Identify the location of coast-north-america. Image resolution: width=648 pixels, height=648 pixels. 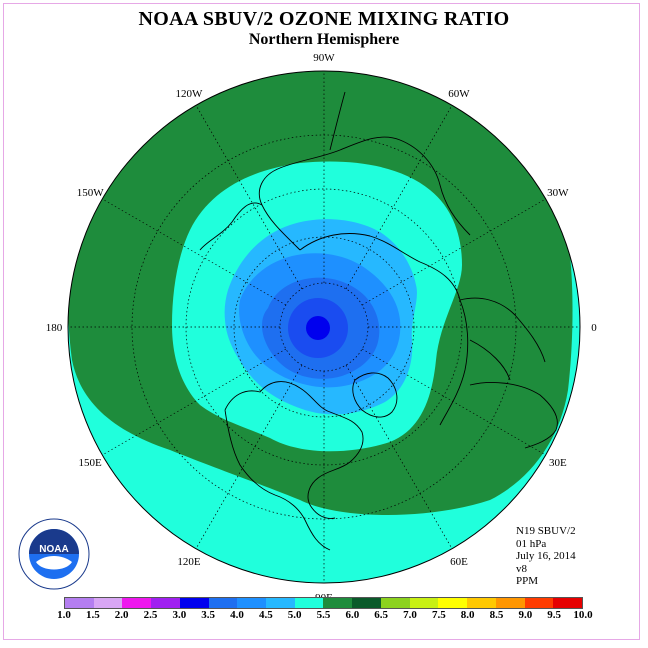
(294, 466).